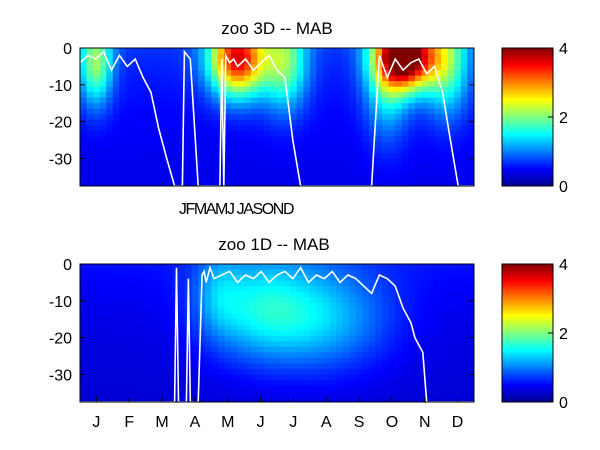 Image resolution: width=600 pixels, height=450 pixels. I want to click on top-month-strip: JFMAMJ JASOND, so click(236, 209).